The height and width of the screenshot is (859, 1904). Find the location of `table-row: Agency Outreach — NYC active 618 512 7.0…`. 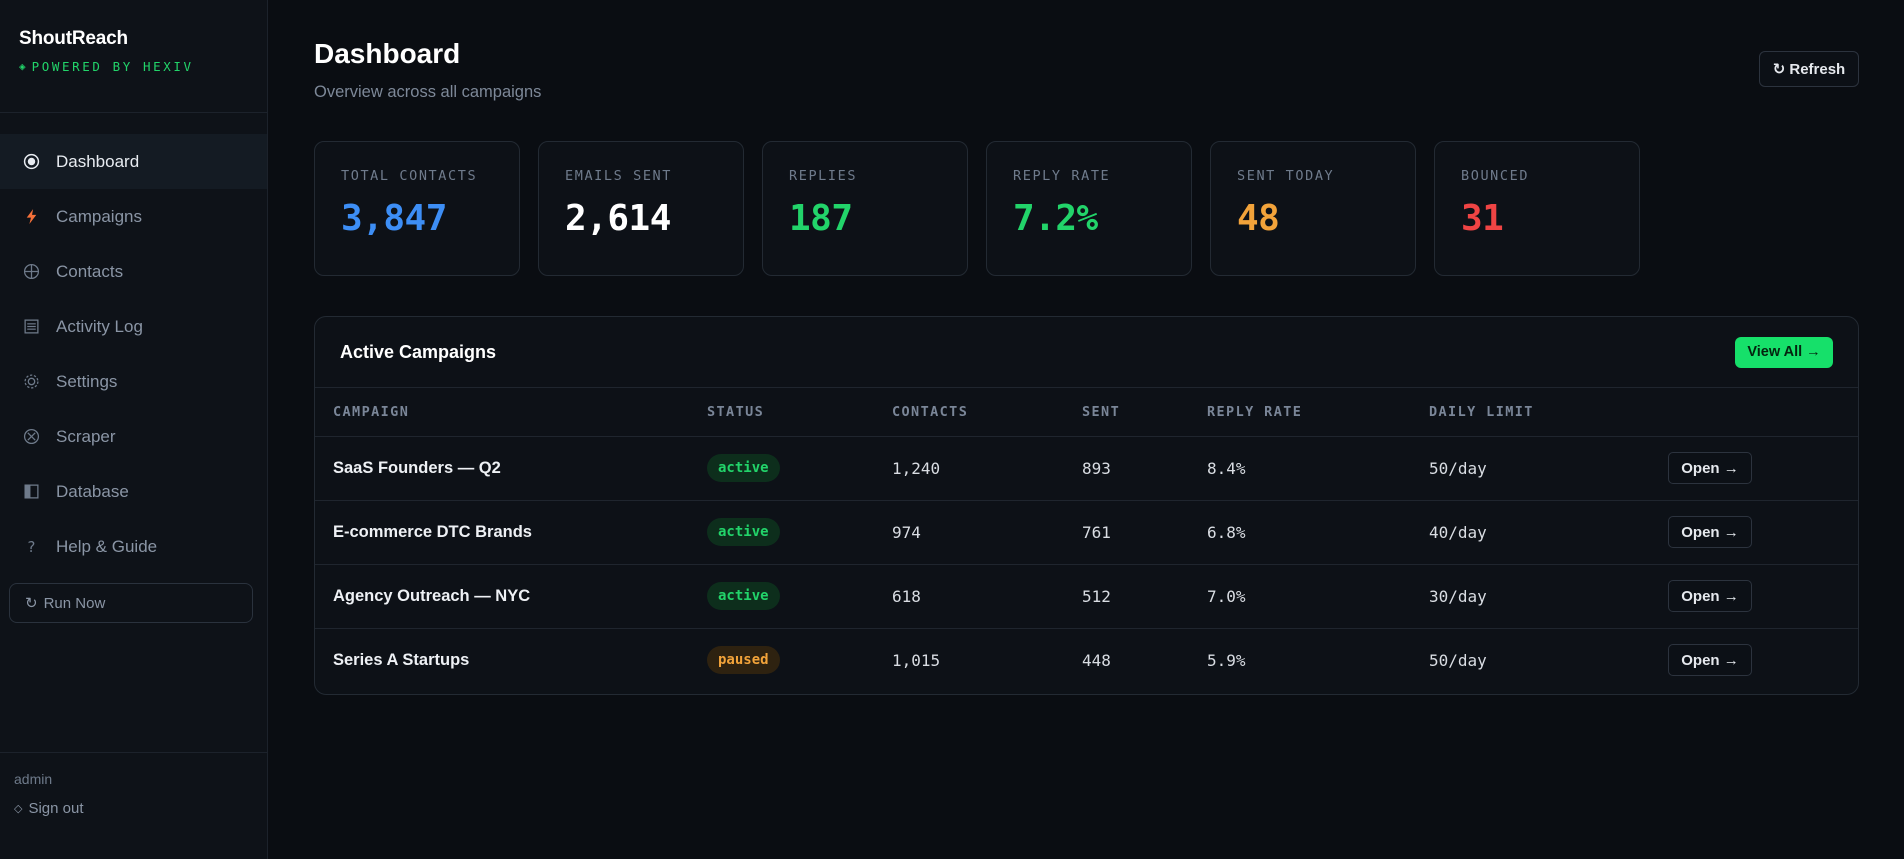

table-row: Agency Outreach — NYC active 618 512 7.0… is located at coordinates (1086, 596).